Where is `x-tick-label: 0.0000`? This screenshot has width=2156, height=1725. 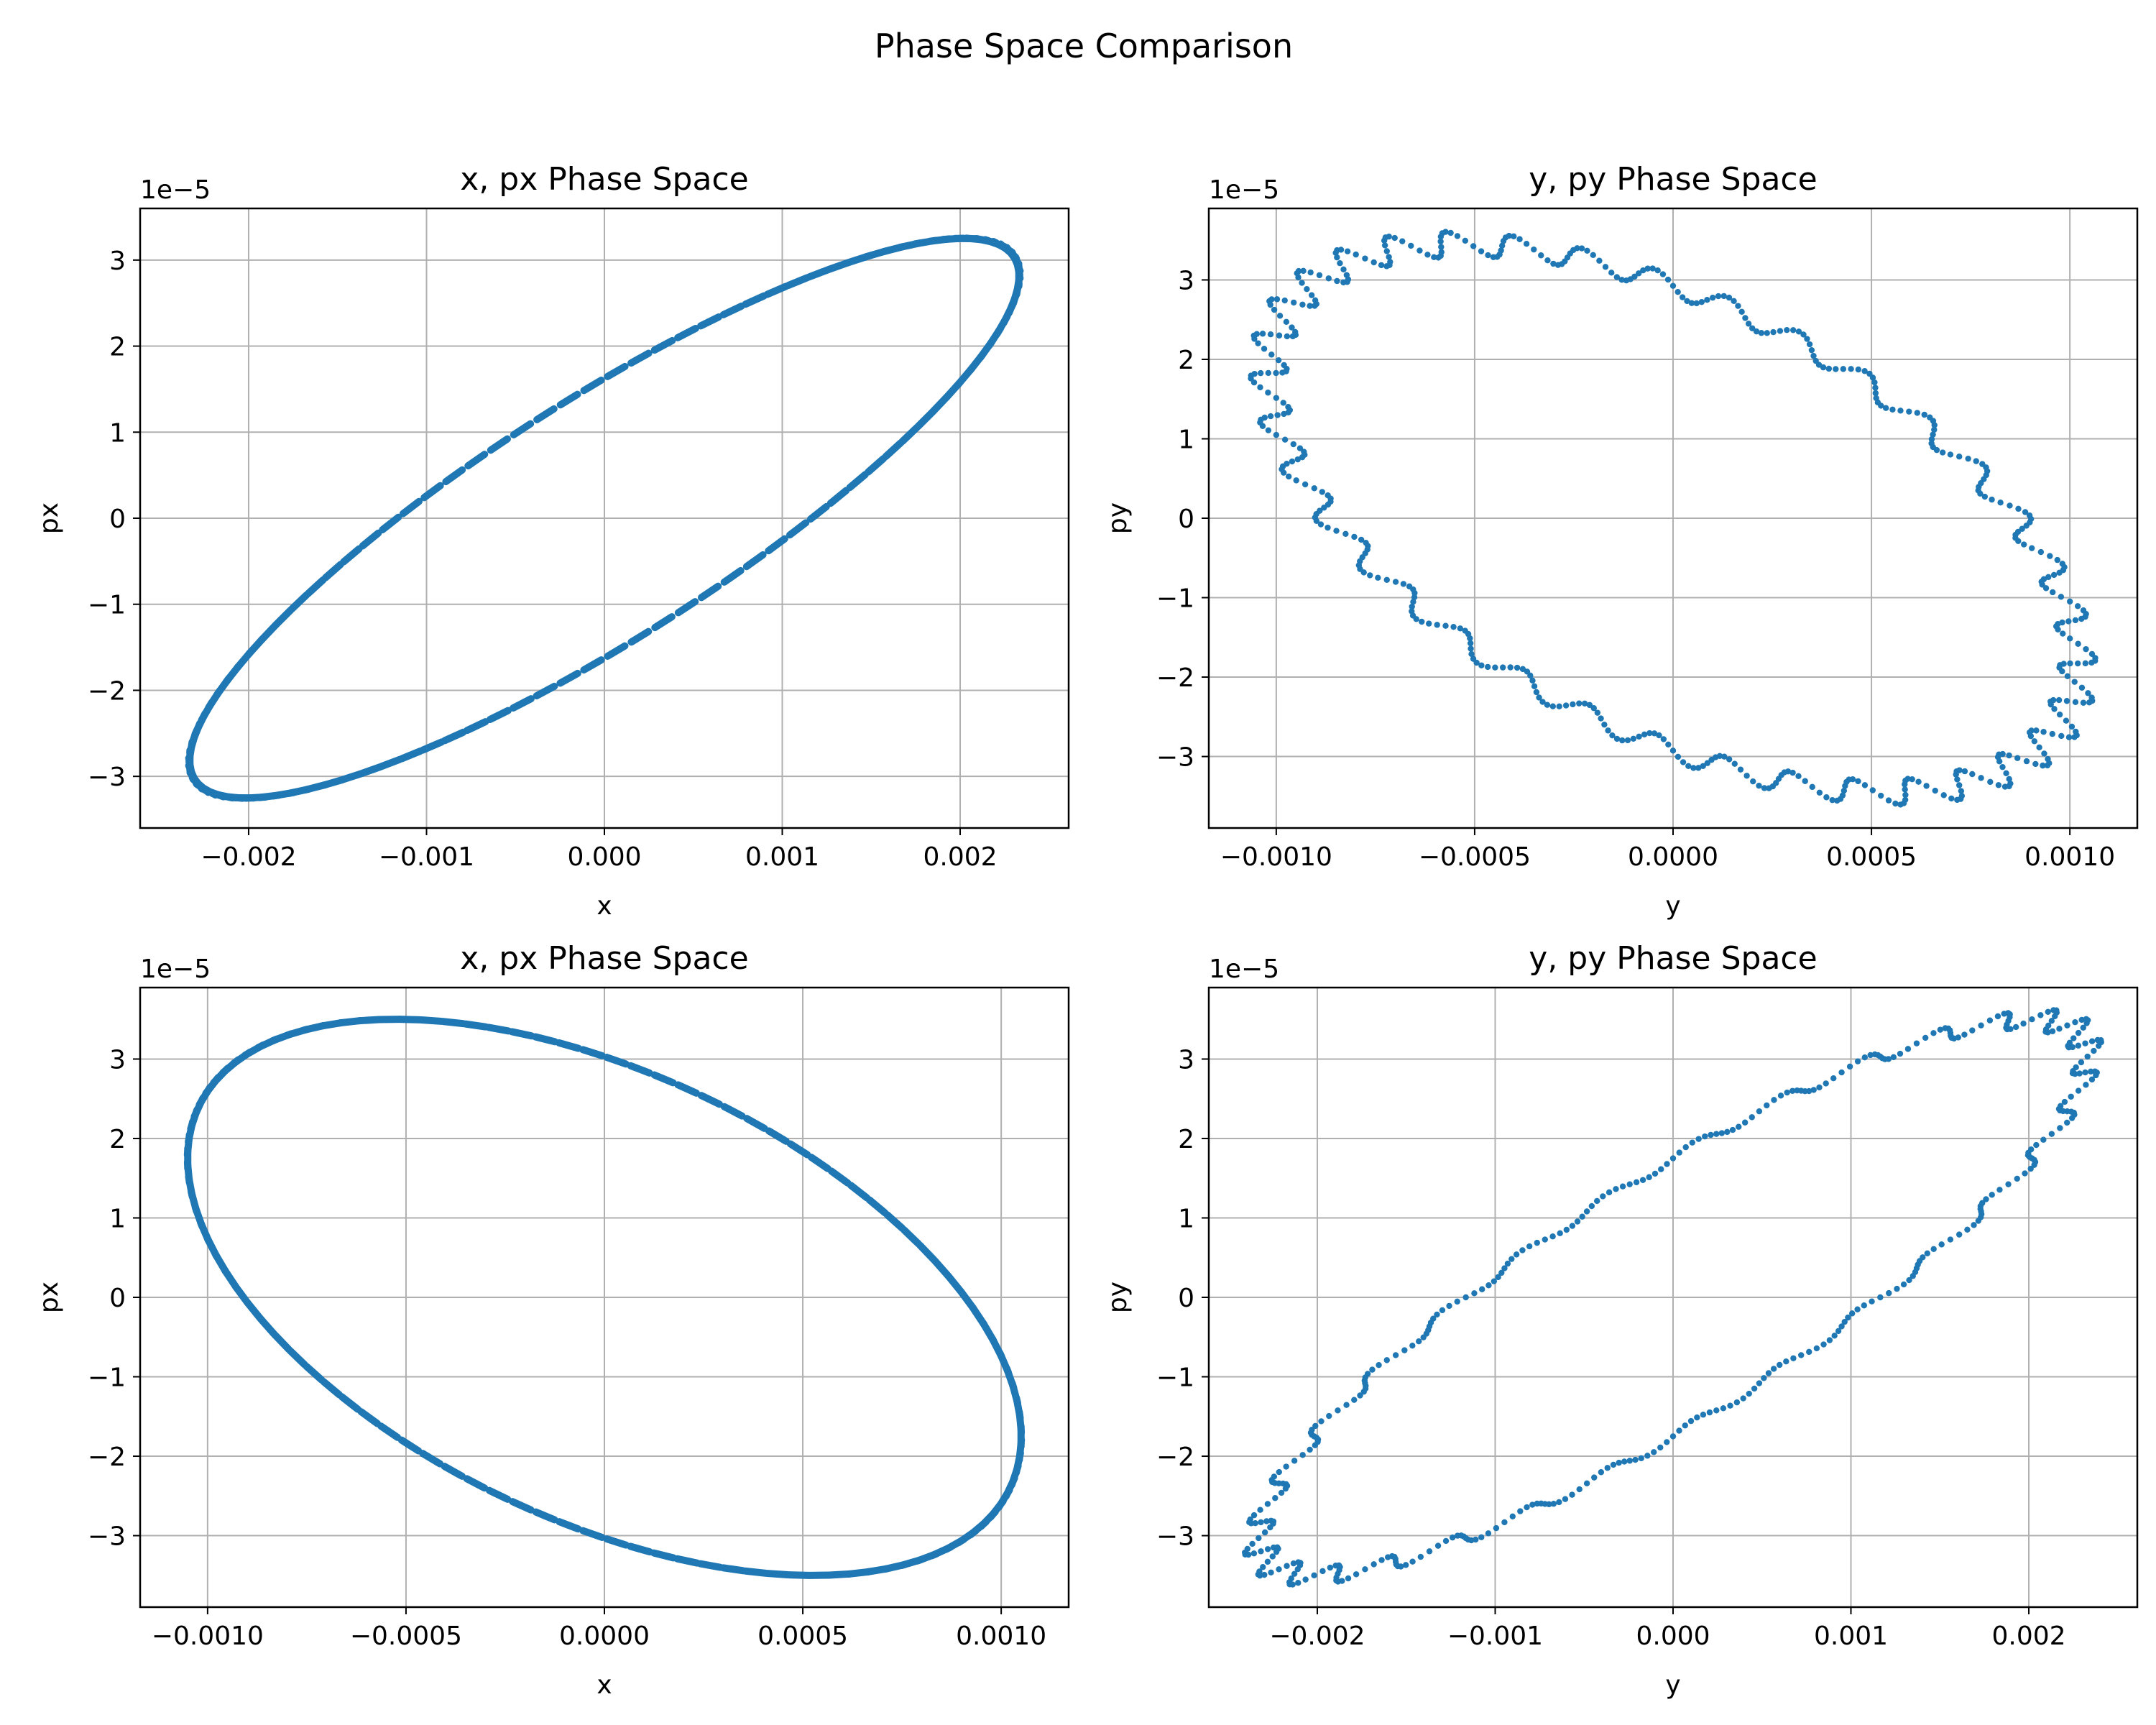
x-tick-label: 0.0000 is located at coordinates (605, 1636).